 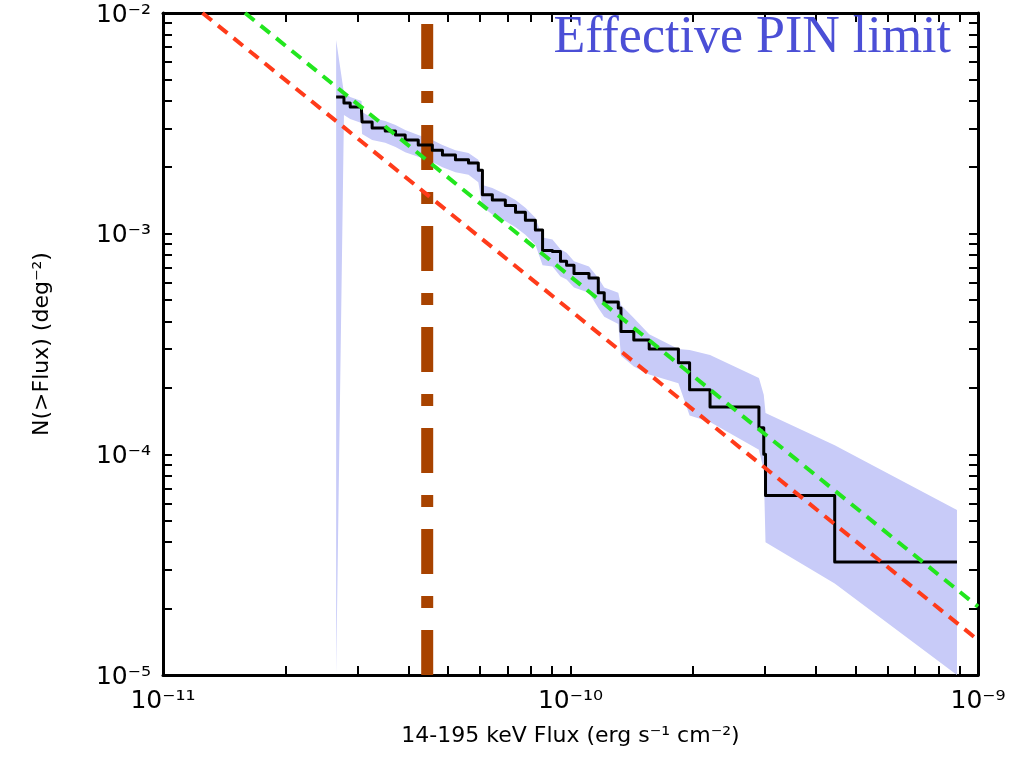 I want to click on annotation: Effective PIN limit, so click(x=752, y=34).